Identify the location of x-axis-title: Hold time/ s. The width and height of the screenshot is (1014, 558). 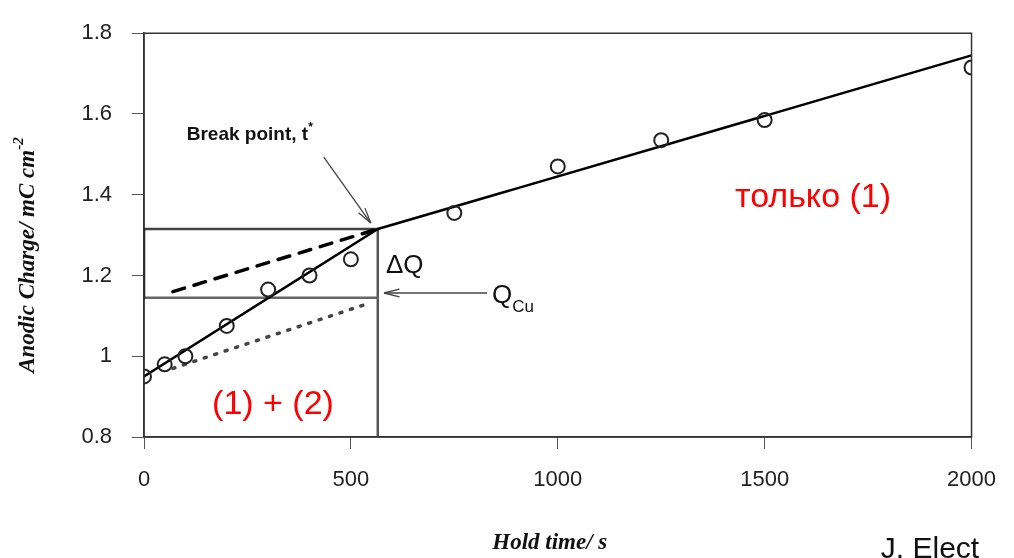
(549, 541).